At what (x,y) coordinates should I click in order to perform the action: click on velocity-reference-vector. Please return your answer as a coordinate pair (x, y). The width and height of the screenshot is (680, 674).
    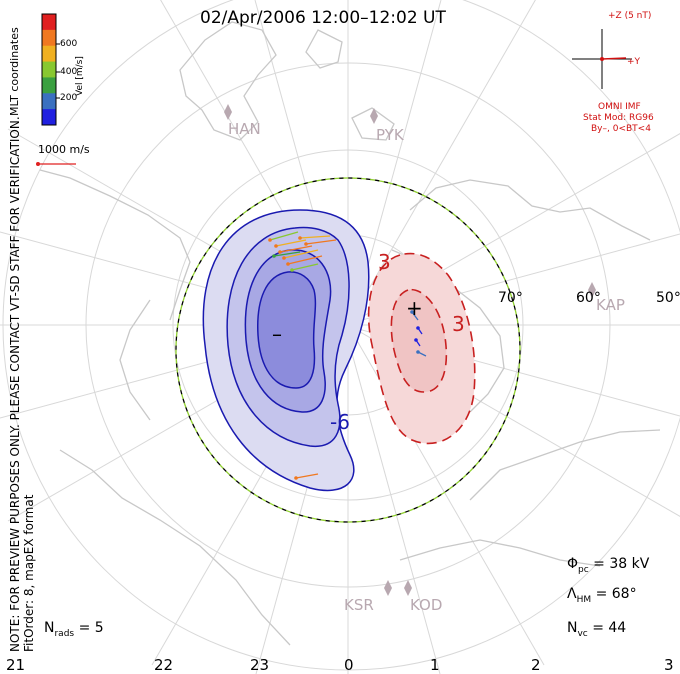
    Looking at the image, I should click on (56, 164).